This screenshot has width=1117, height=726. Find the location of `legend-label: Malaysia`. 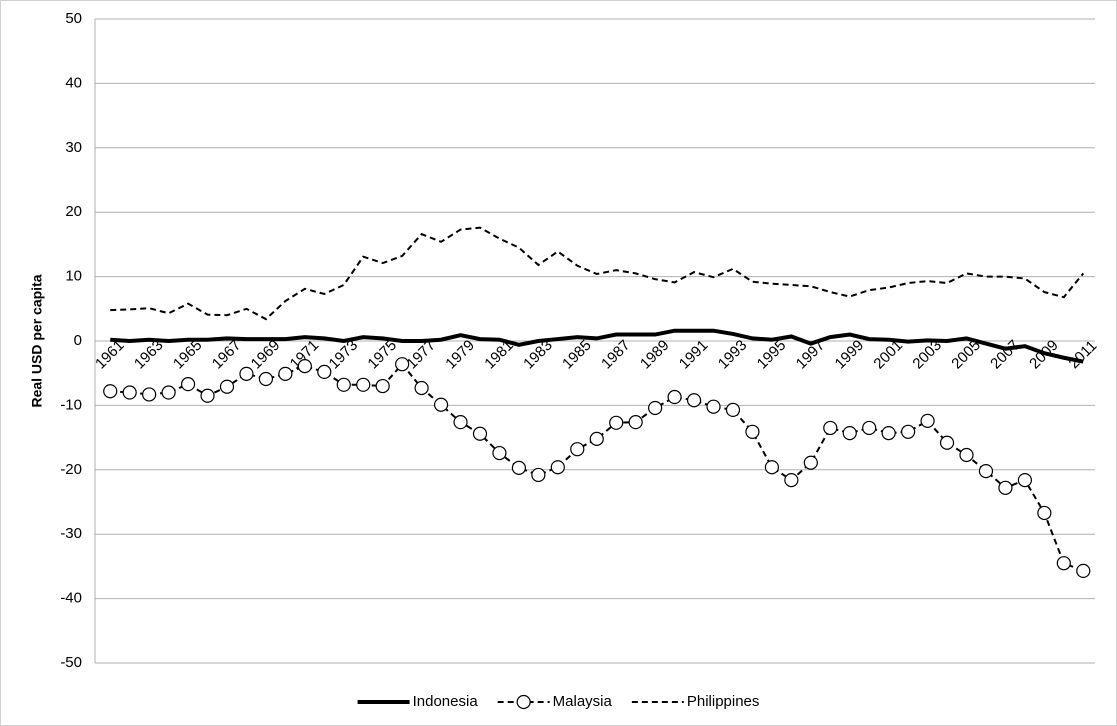

legend-label: Malaysia is located at coordinates (583, 701).